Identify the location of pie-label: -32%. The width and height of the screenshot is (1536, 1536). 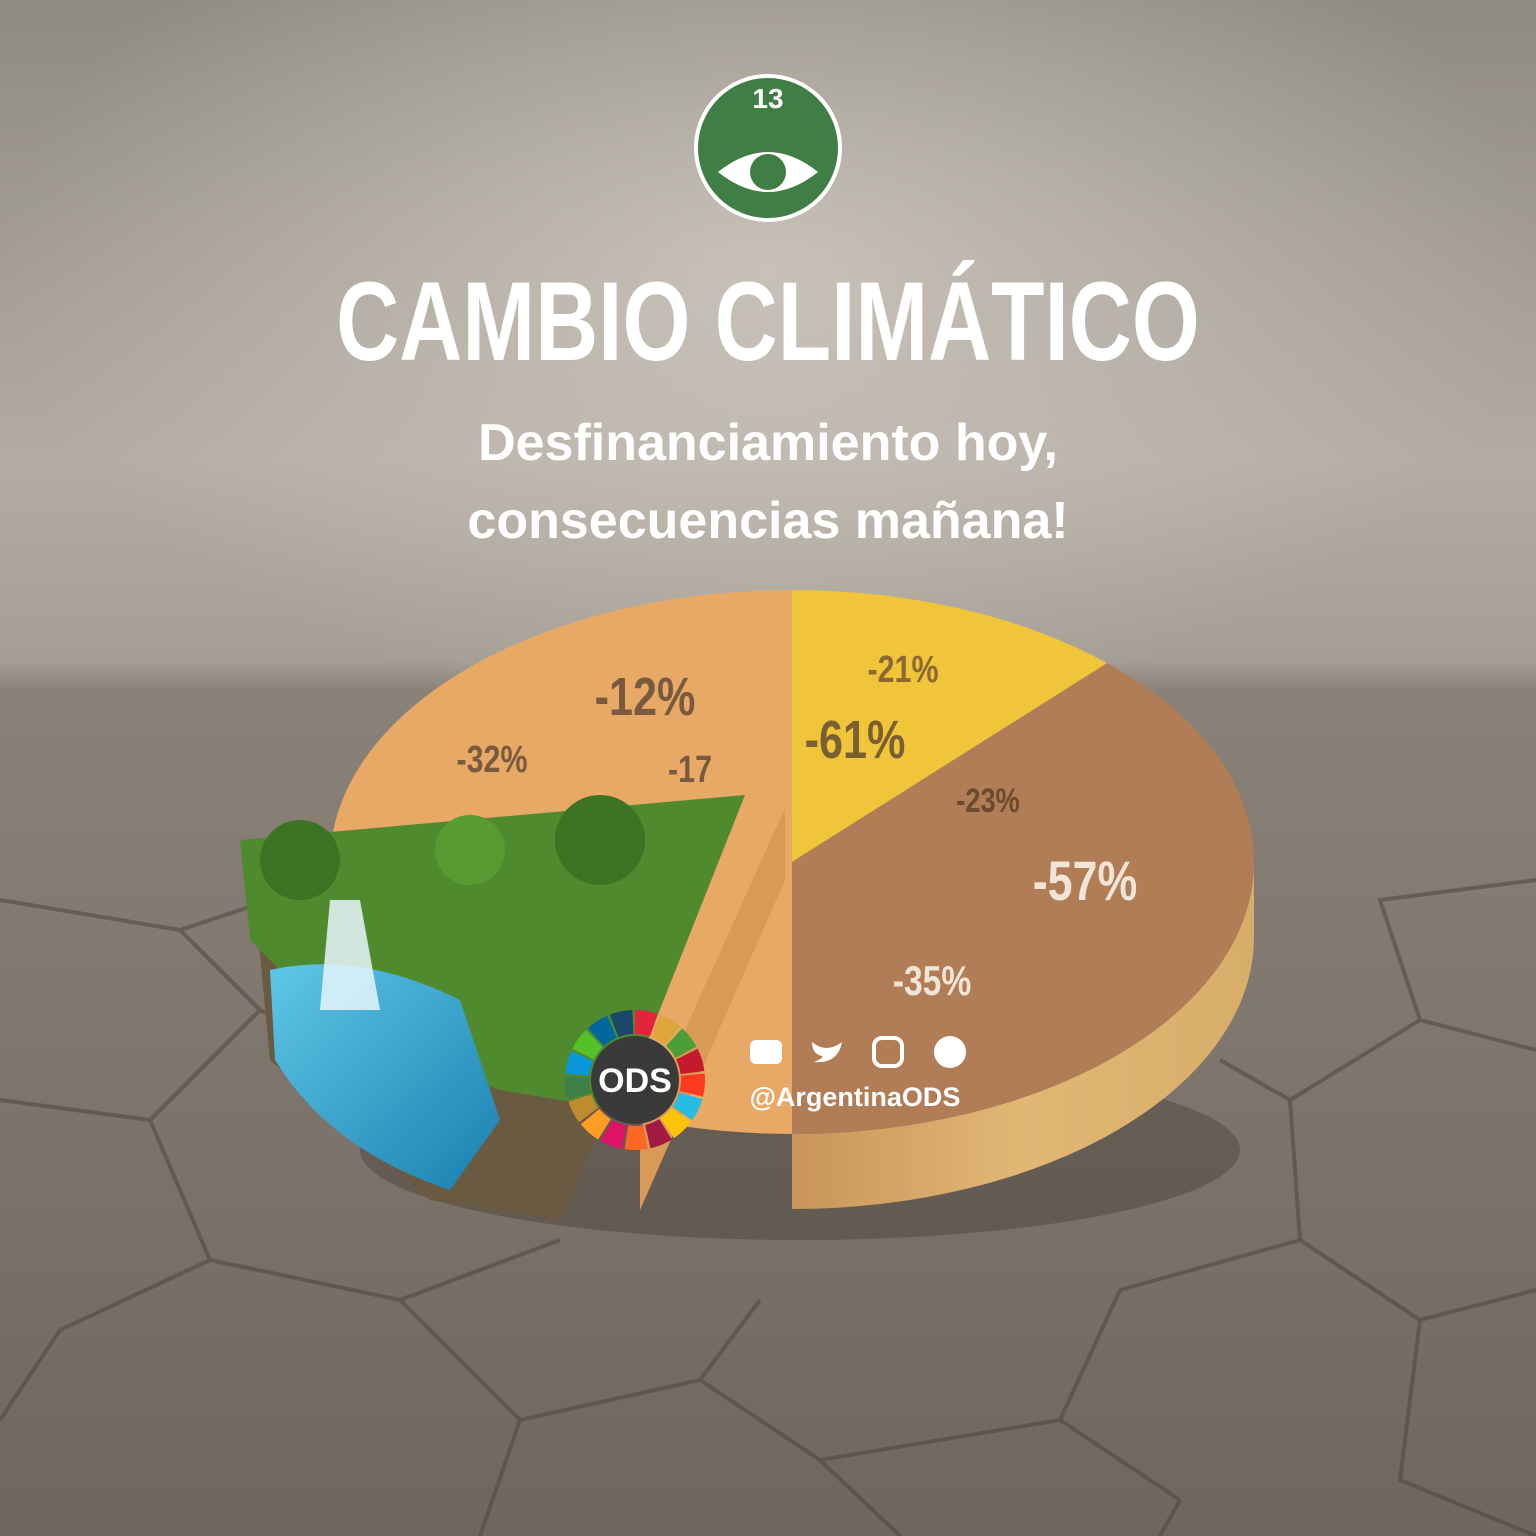
(492, 760).